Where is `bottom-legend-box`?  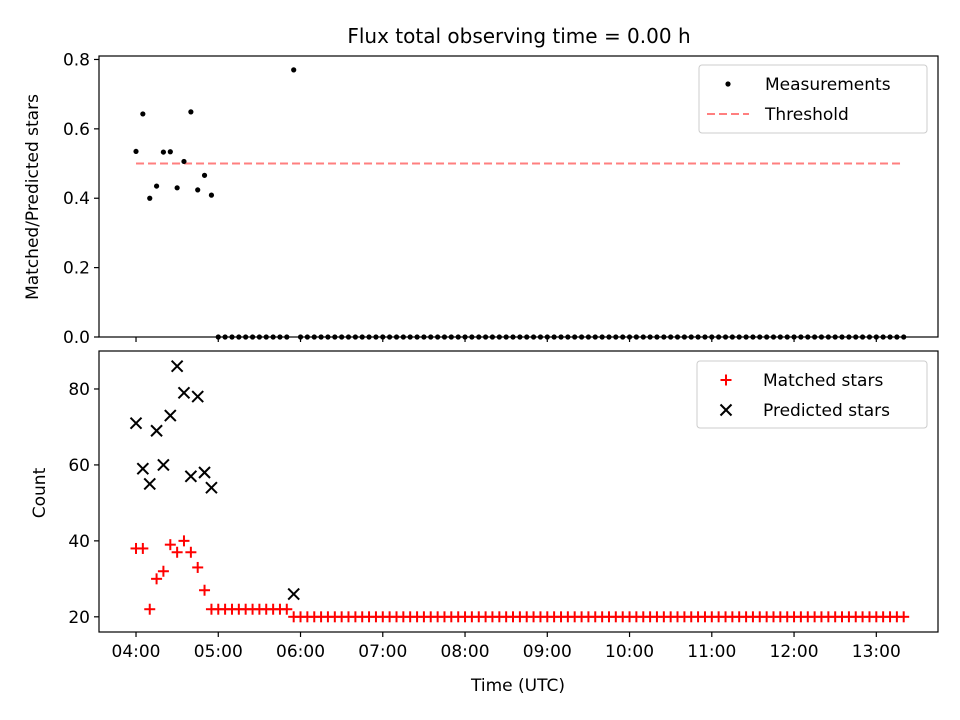
bottom-legend-box is located at coordinates (812, 394).